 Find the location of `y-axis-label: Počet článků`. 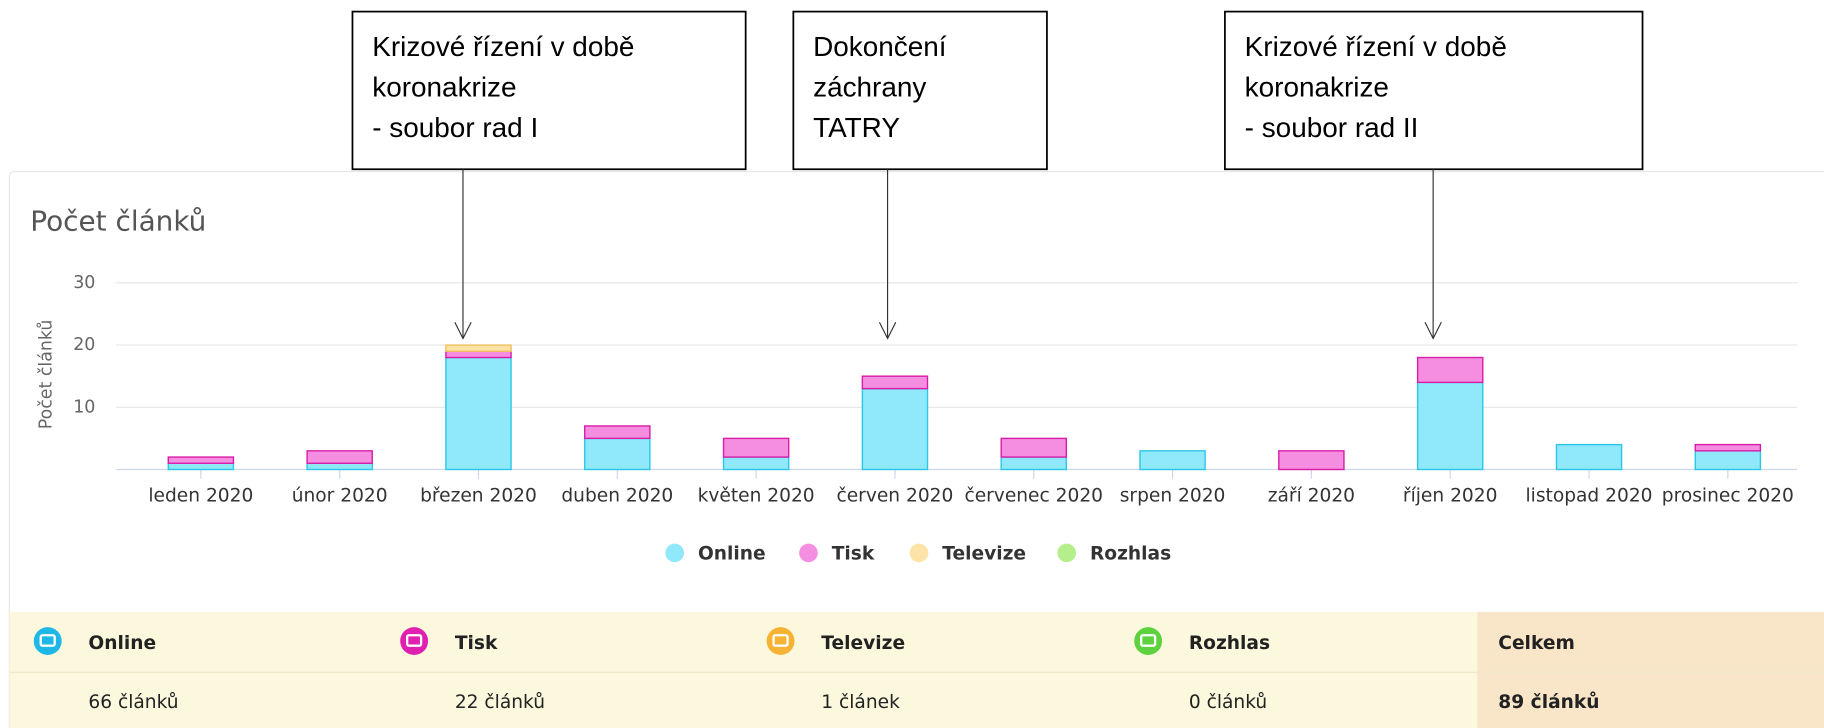

y-axis-label: Počet článků is located at coordinates (47, 375).